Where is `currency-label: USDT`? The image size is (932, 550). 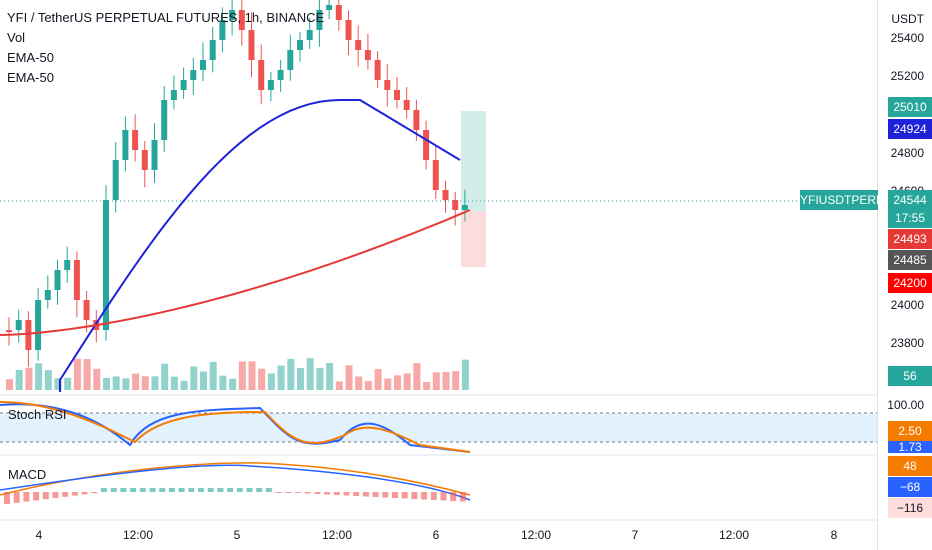 currency-label: USDT is located at coordinates (907, 19).